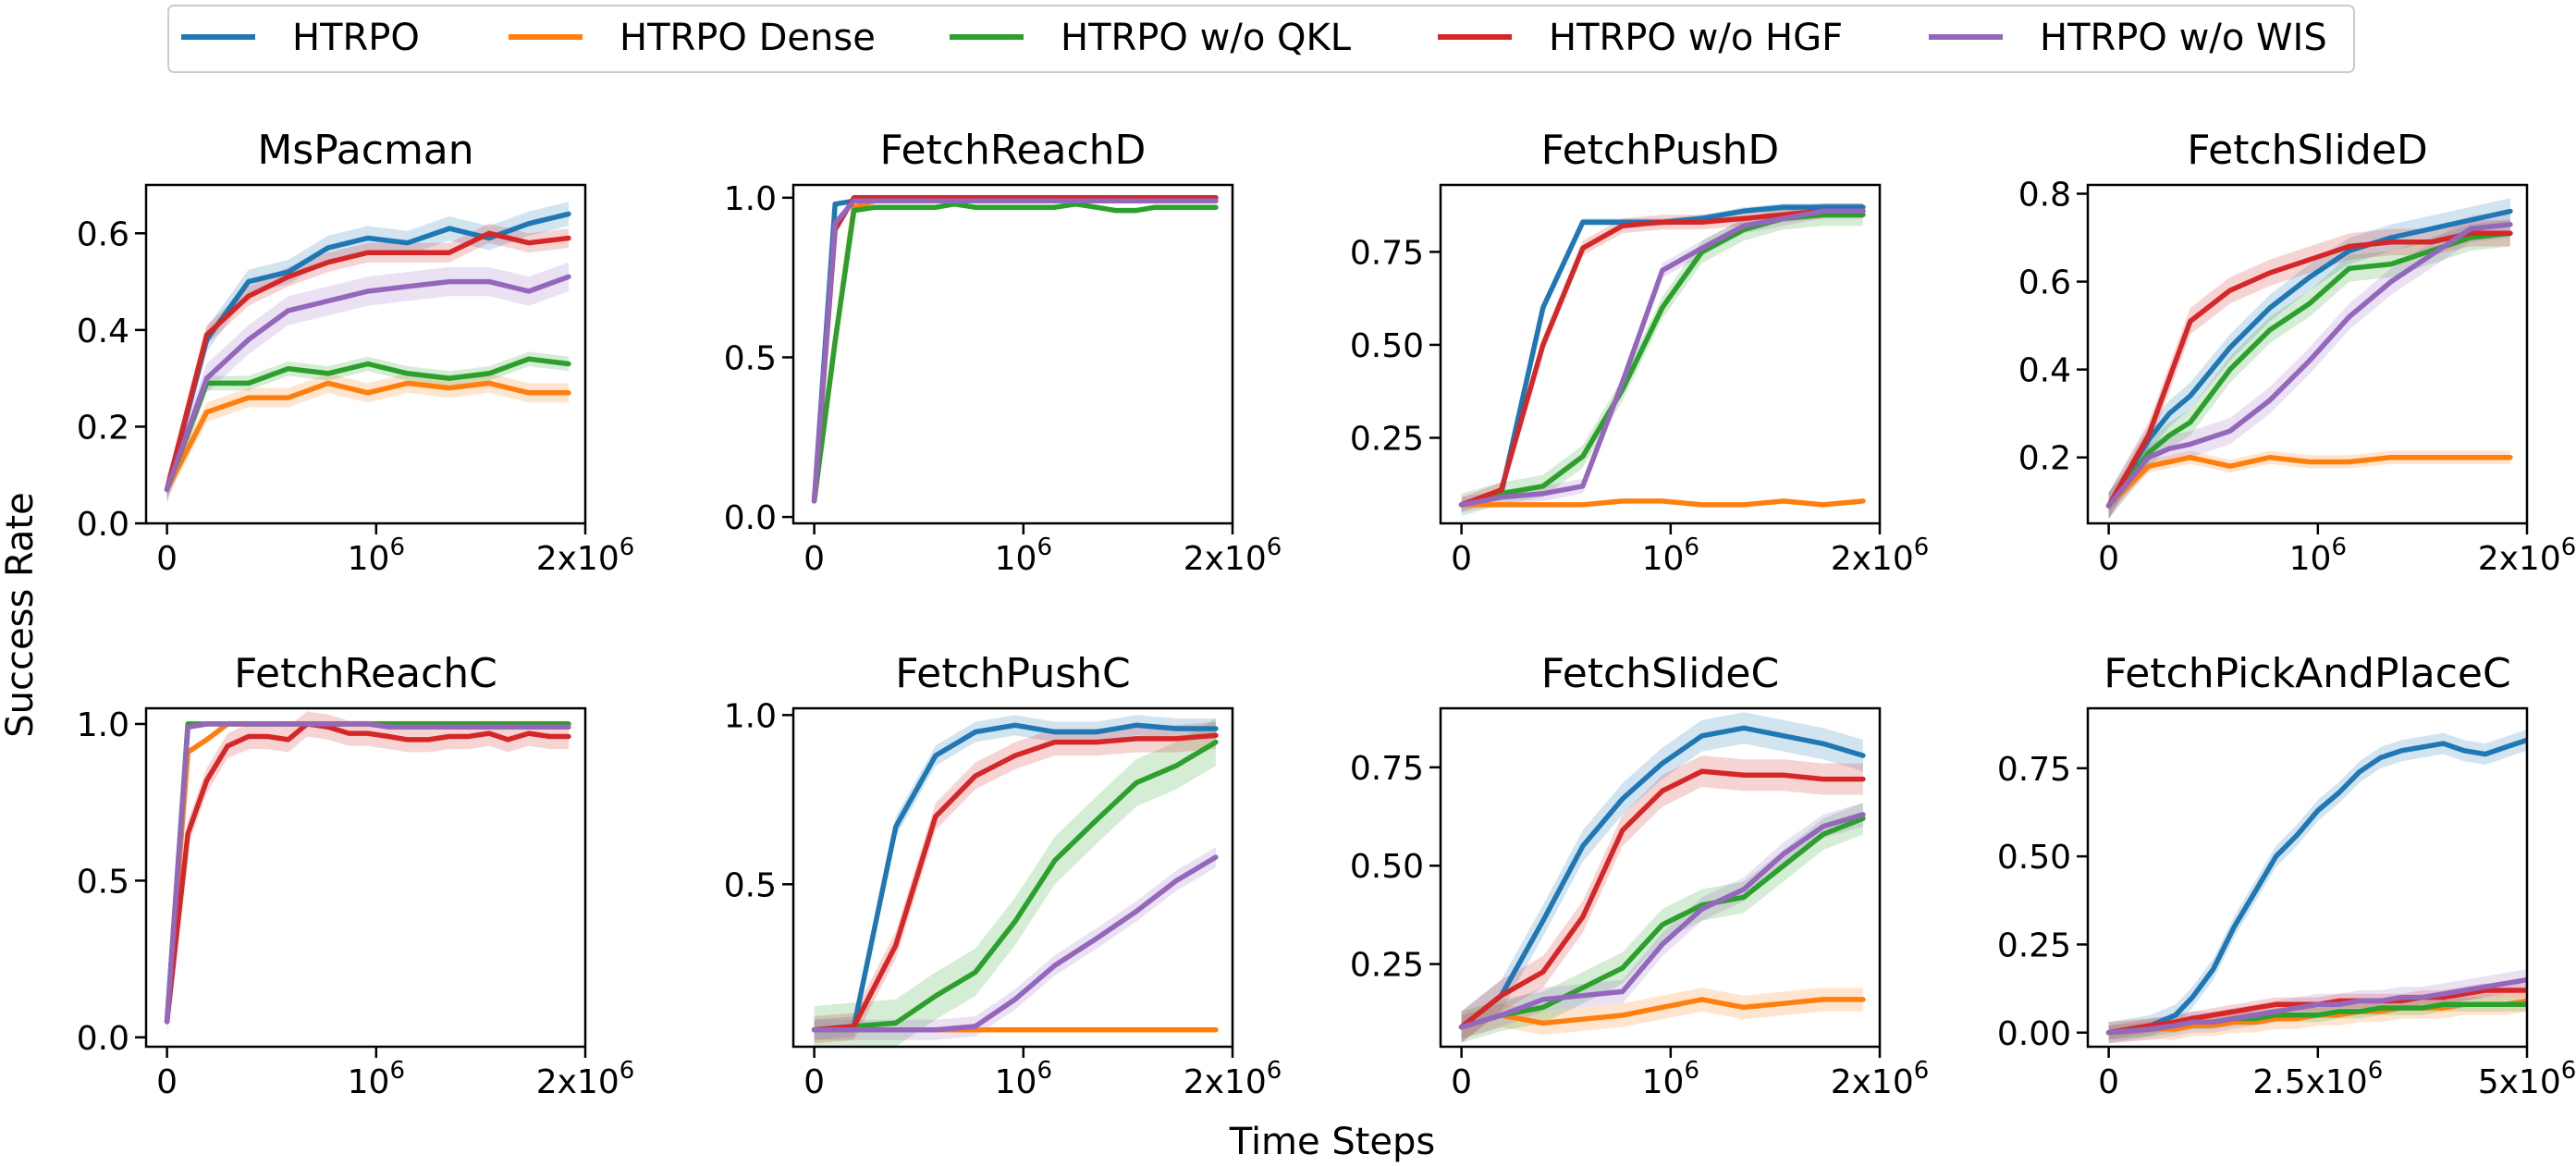  I want to click on tick-label: 0.0, so click(103, 1039).